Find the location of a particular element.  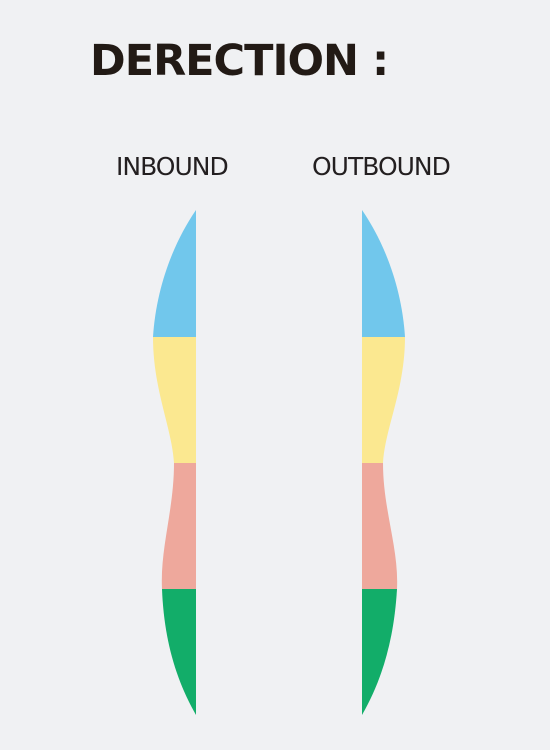

outbound-shape is located at coordinates (383, 462).